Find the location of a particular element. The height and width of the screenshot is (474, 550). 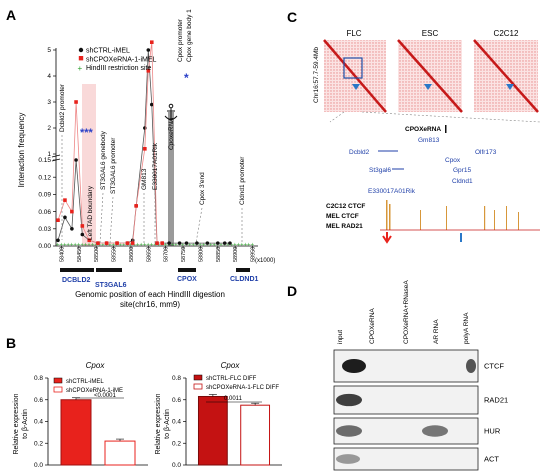

panel-label-a: A is located at coordinates (11, 15).